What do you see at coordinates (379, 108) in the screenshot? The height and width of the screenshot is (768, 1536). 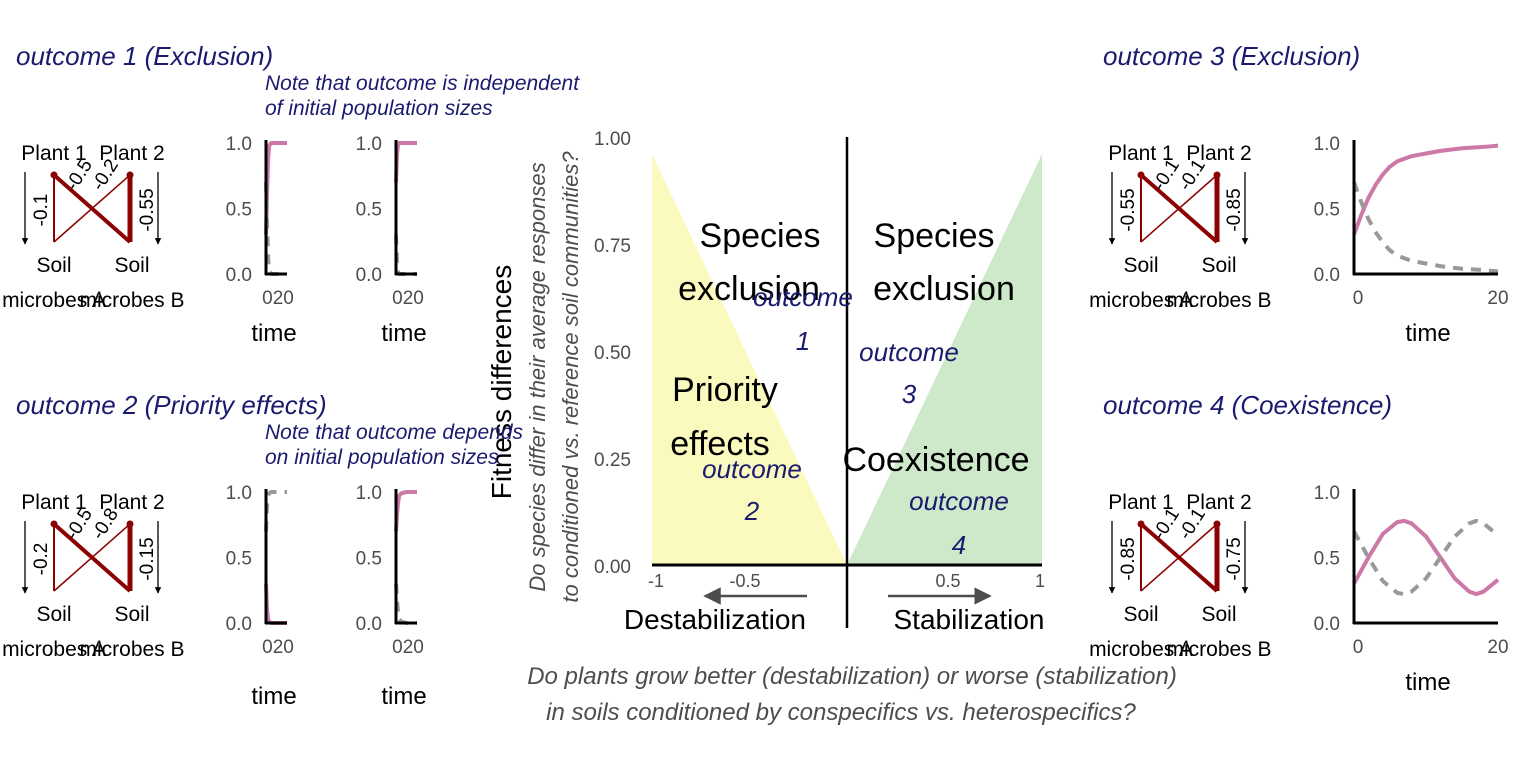 I see `panel1-note-line2: of initial population sizes` at bounding box center [379, 108].